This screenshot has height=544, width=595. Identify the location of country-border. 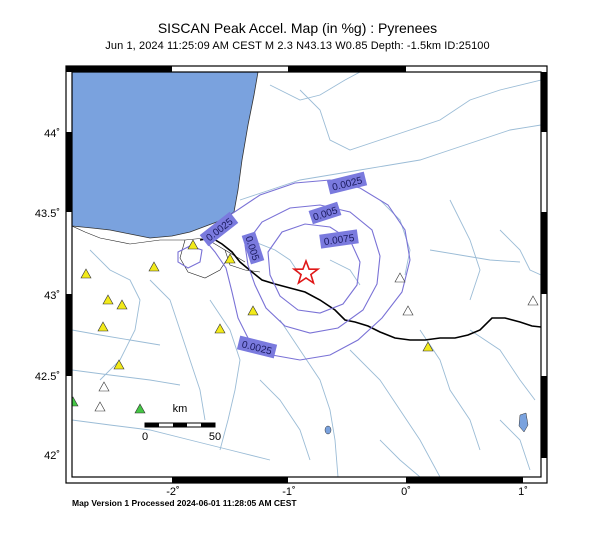
(370, 289).